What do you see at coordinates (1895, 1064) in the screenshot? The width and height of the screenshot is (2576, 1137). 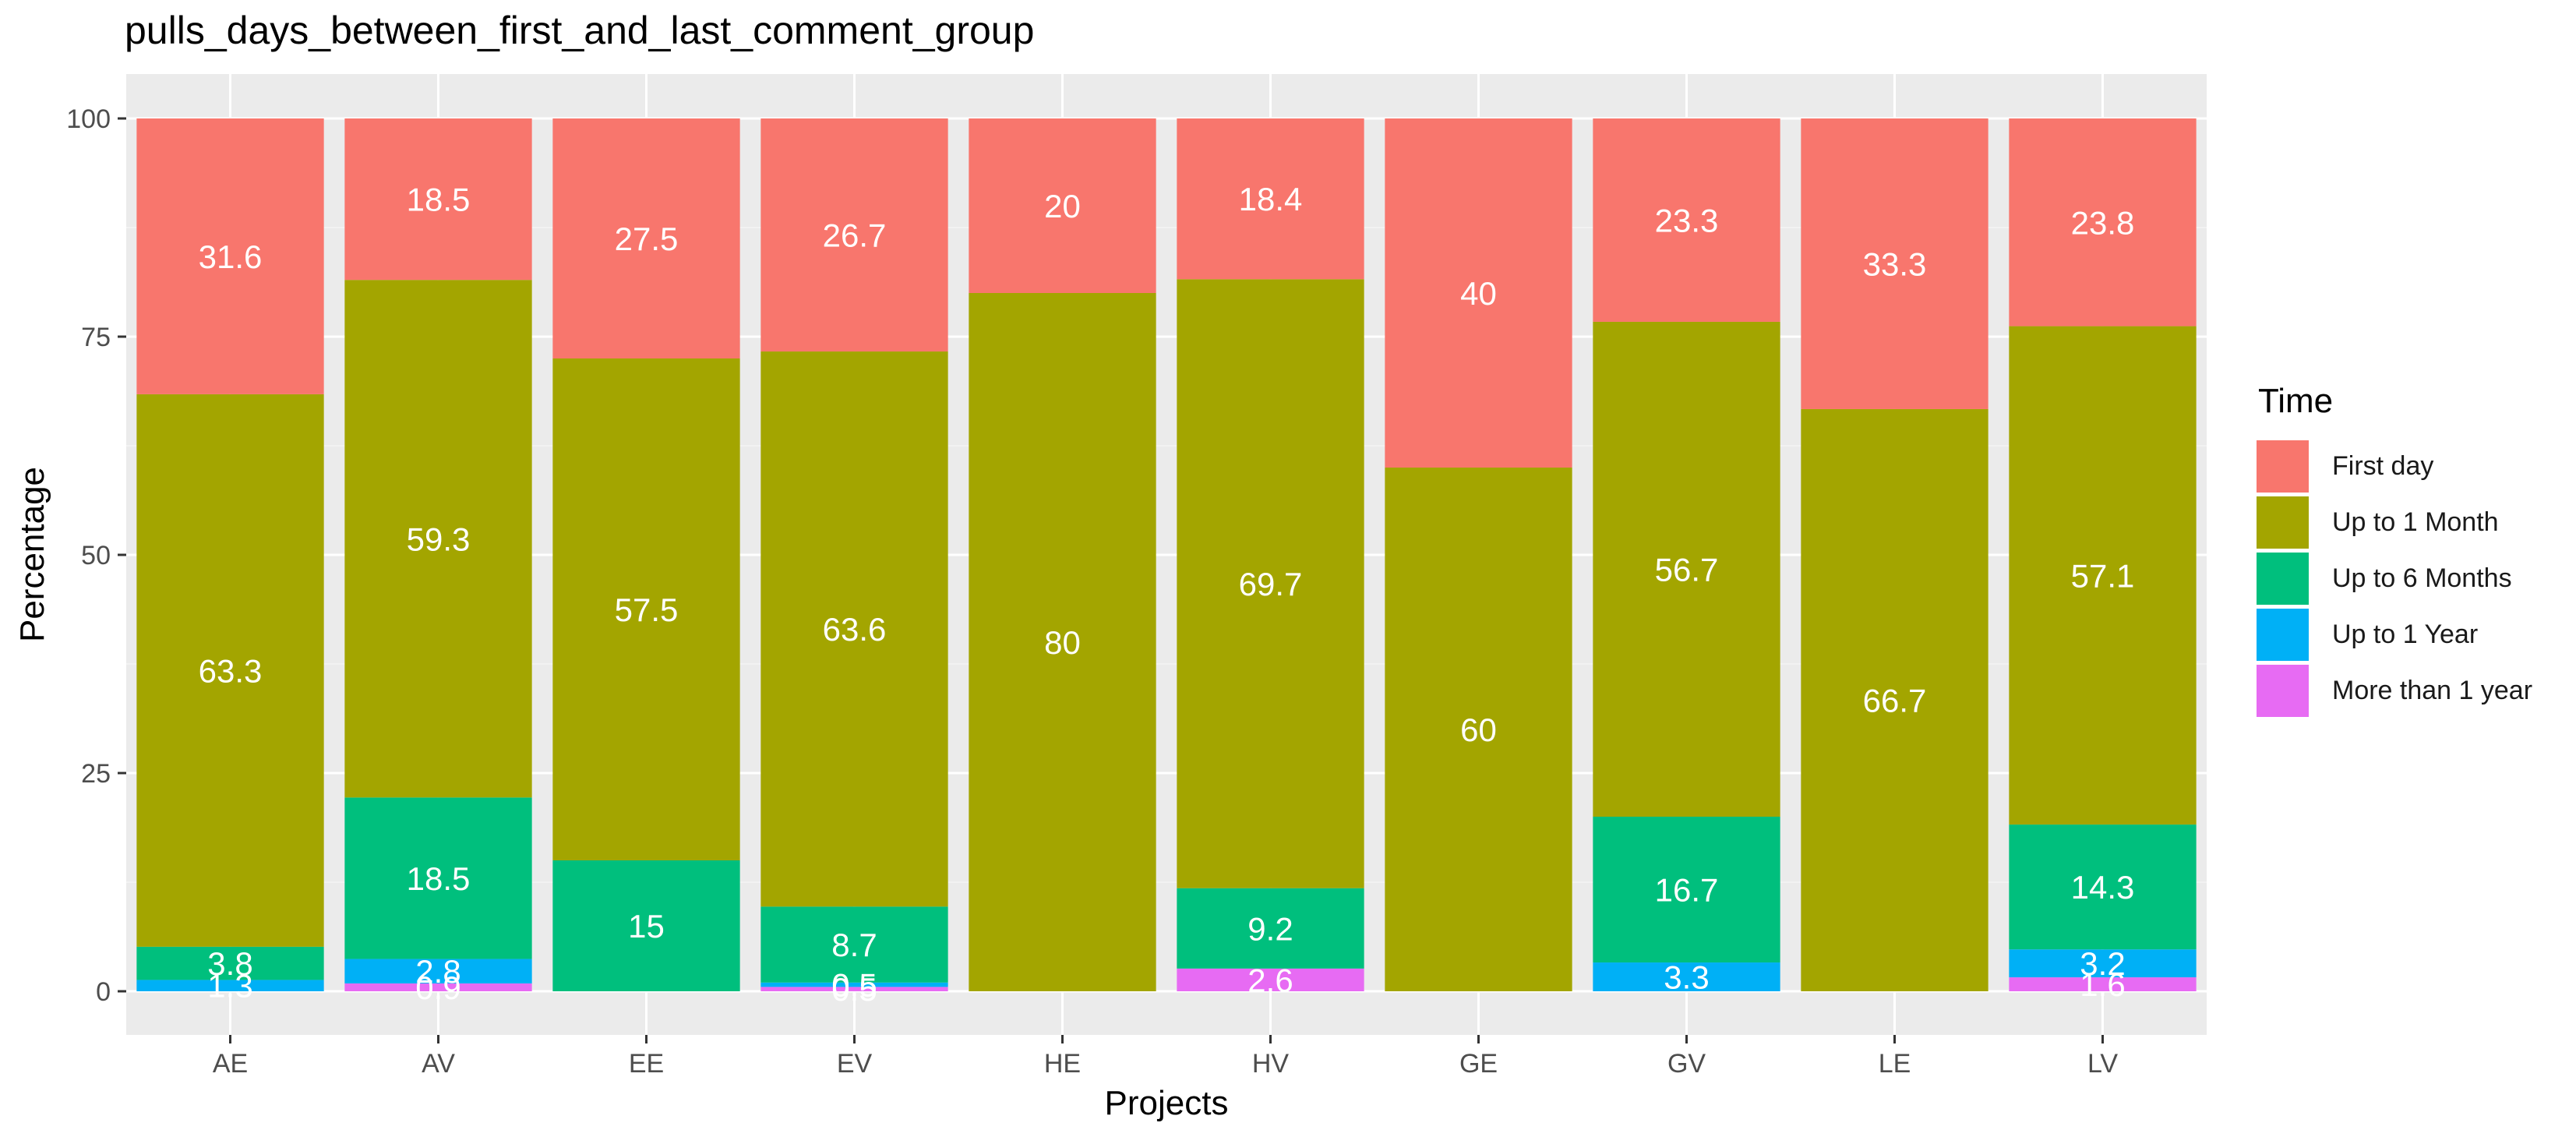 I see `x-tick-label: LE` at bounding box center [1895, 1064].